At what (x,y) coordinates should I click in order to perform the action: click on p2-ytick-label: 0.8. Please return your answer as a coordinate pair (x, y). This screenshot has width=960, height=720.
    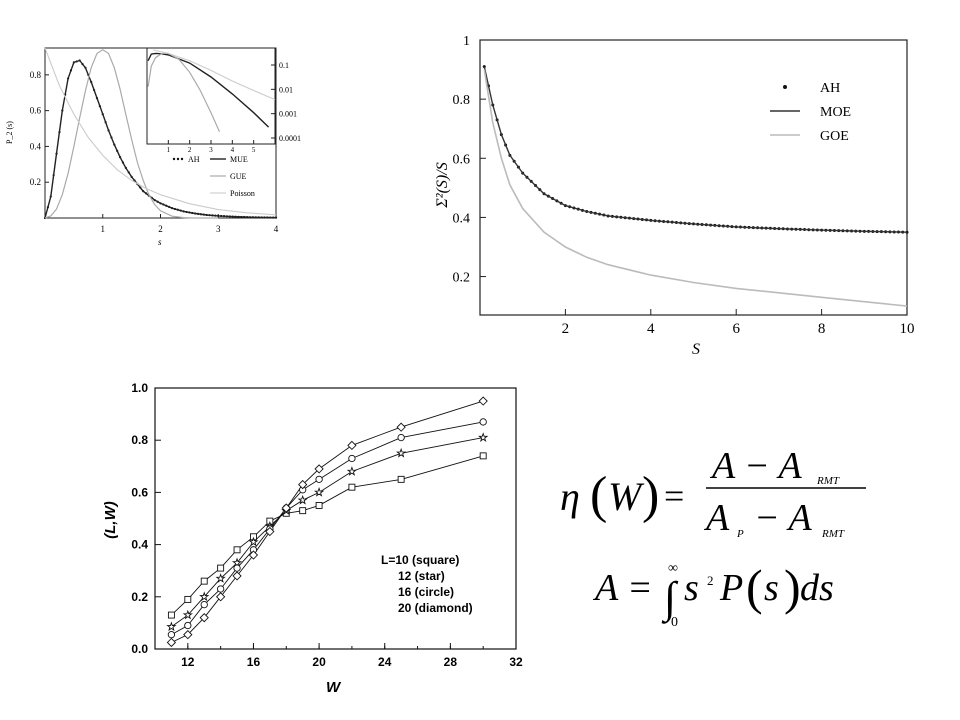
    Looking at the image, I should click on (462, 100).